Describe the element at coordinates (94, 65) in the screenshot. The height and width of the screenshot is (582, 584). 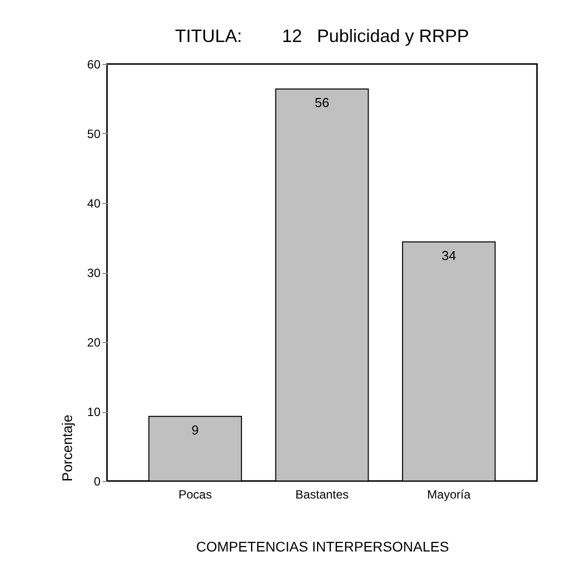
I see `y-tick-label: 60` at that location.